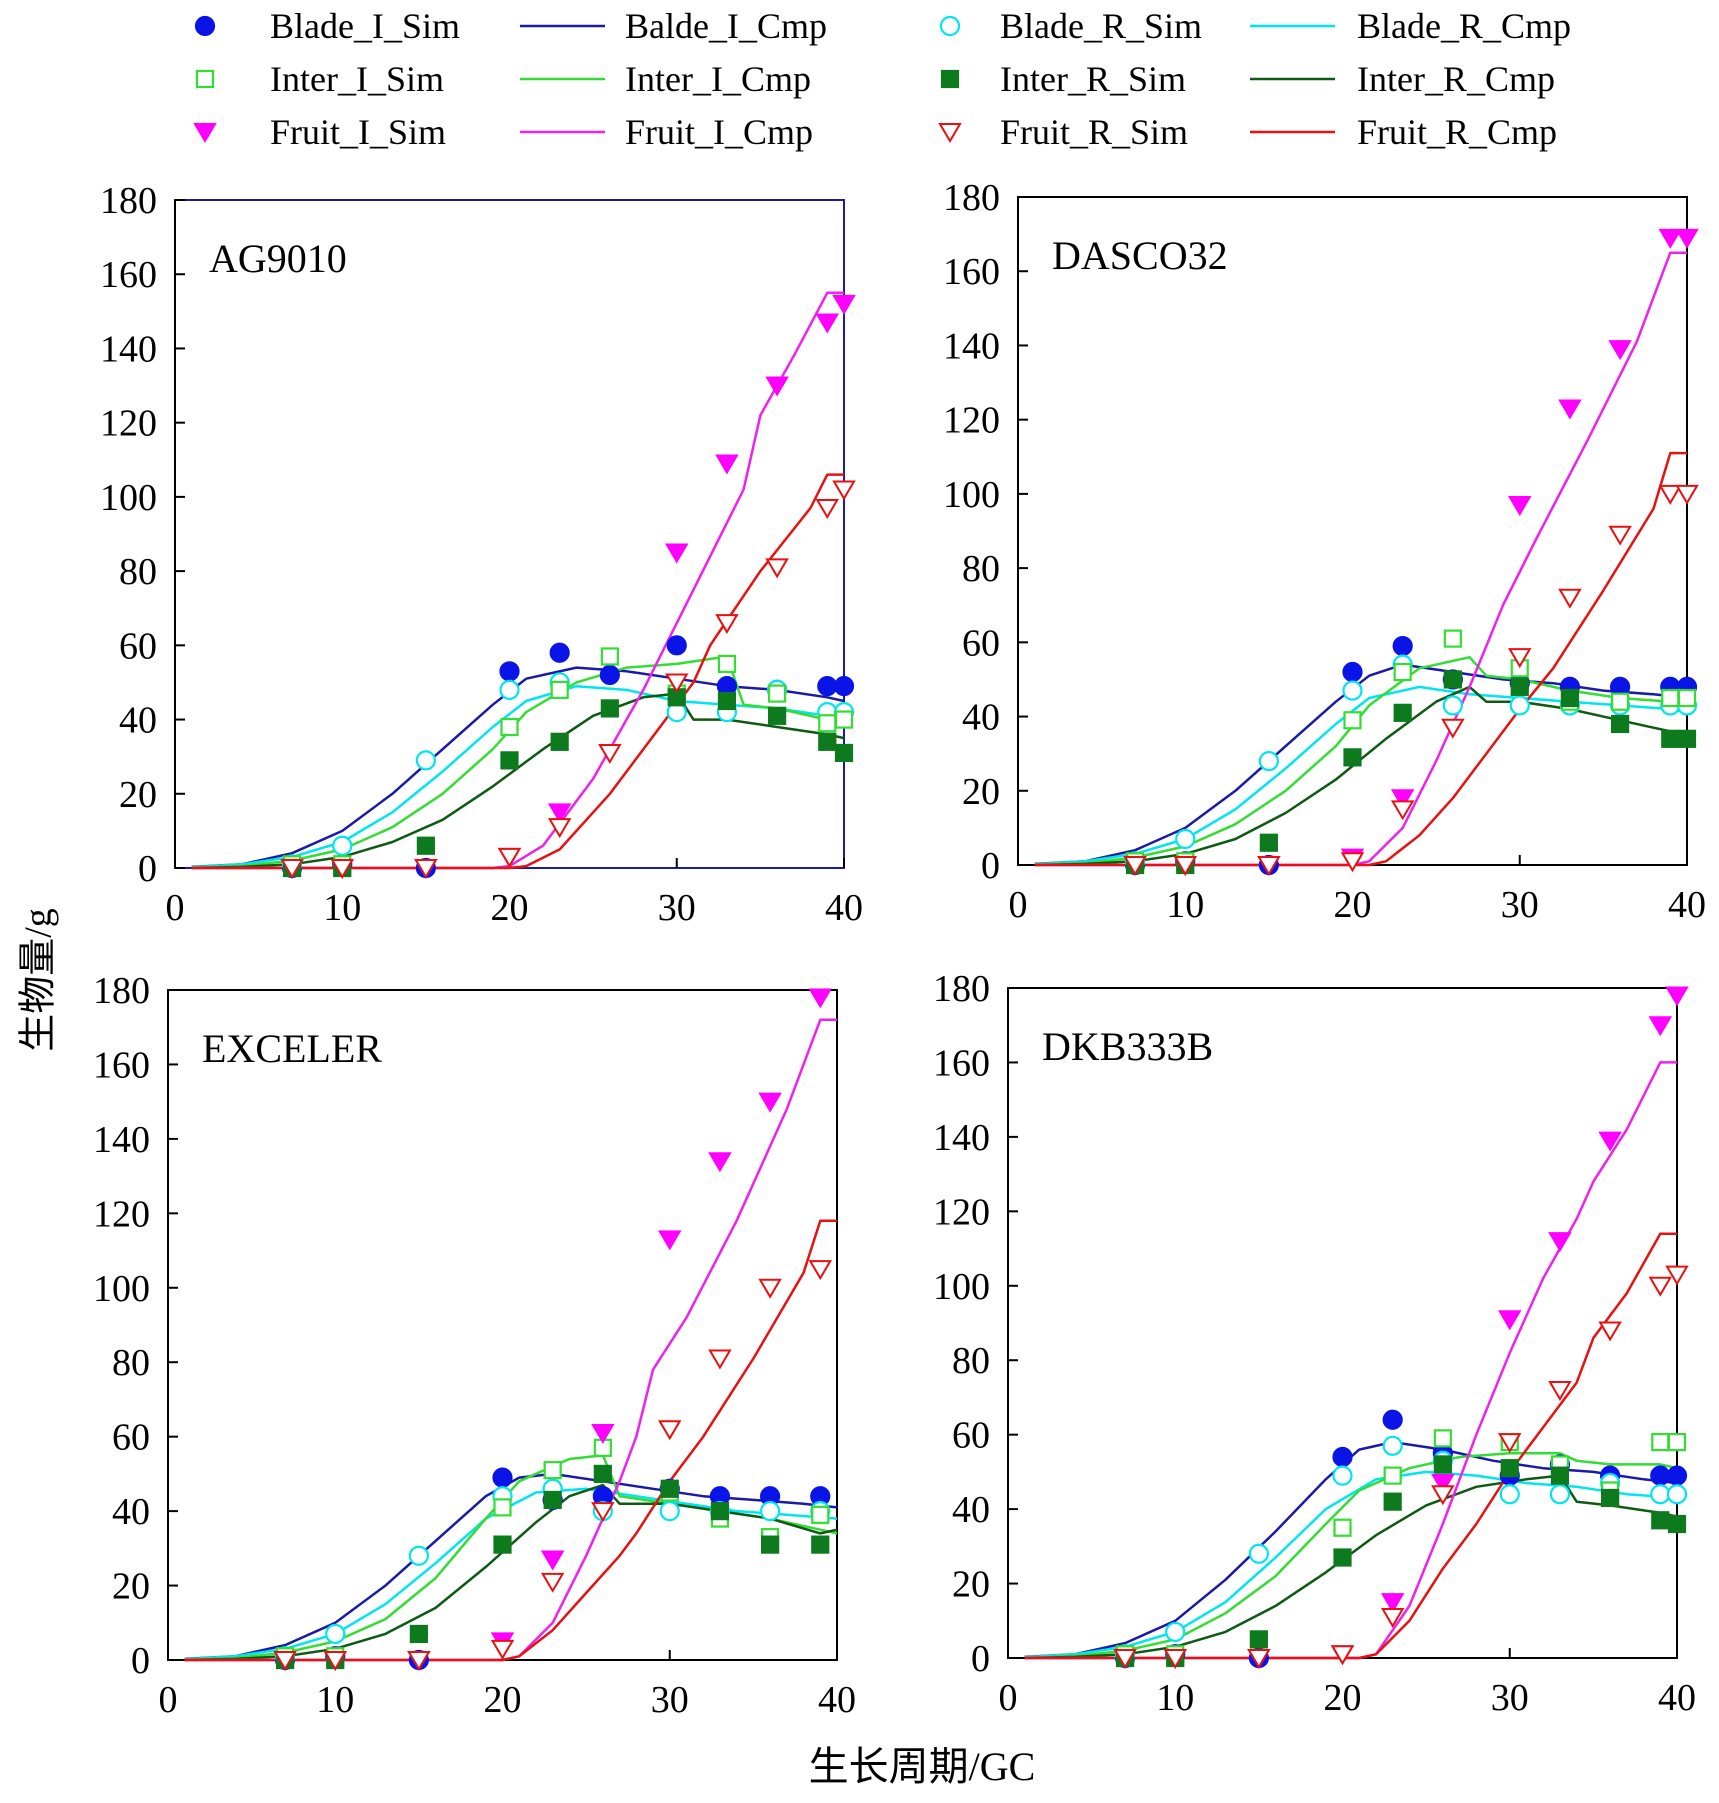 The width and height of the screenshot is (1719, 1803). What do you see at coordinates (1093, 79) in the screenshot?
I see `legend-label-inter_r_sim: Inter_R_Sim` at bounding box center [1093, 79].